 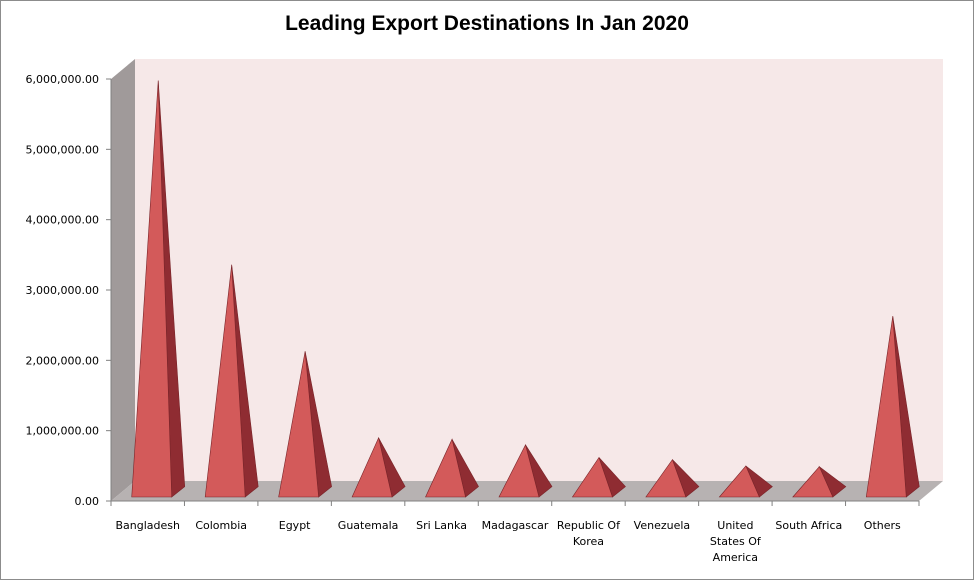 I want to click on x-tick-label: United States Of America, so click(x=736, y=541).